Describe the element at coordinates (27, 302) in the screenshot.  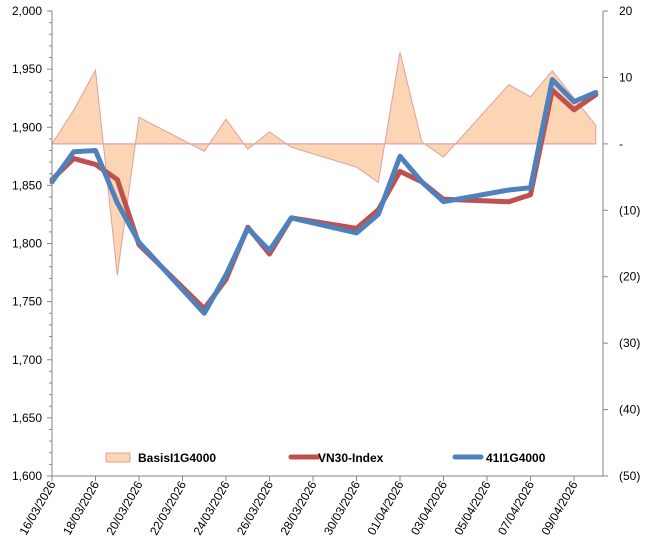
I see `left-tick-label: 1,750` at that location.